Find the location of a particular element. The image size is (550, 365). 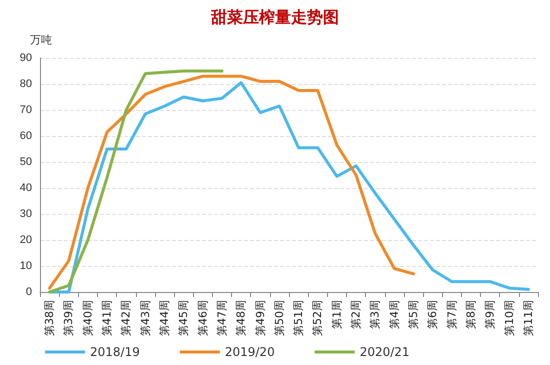

x-tick-label: 第46周 is located at coordinates (203, 318).